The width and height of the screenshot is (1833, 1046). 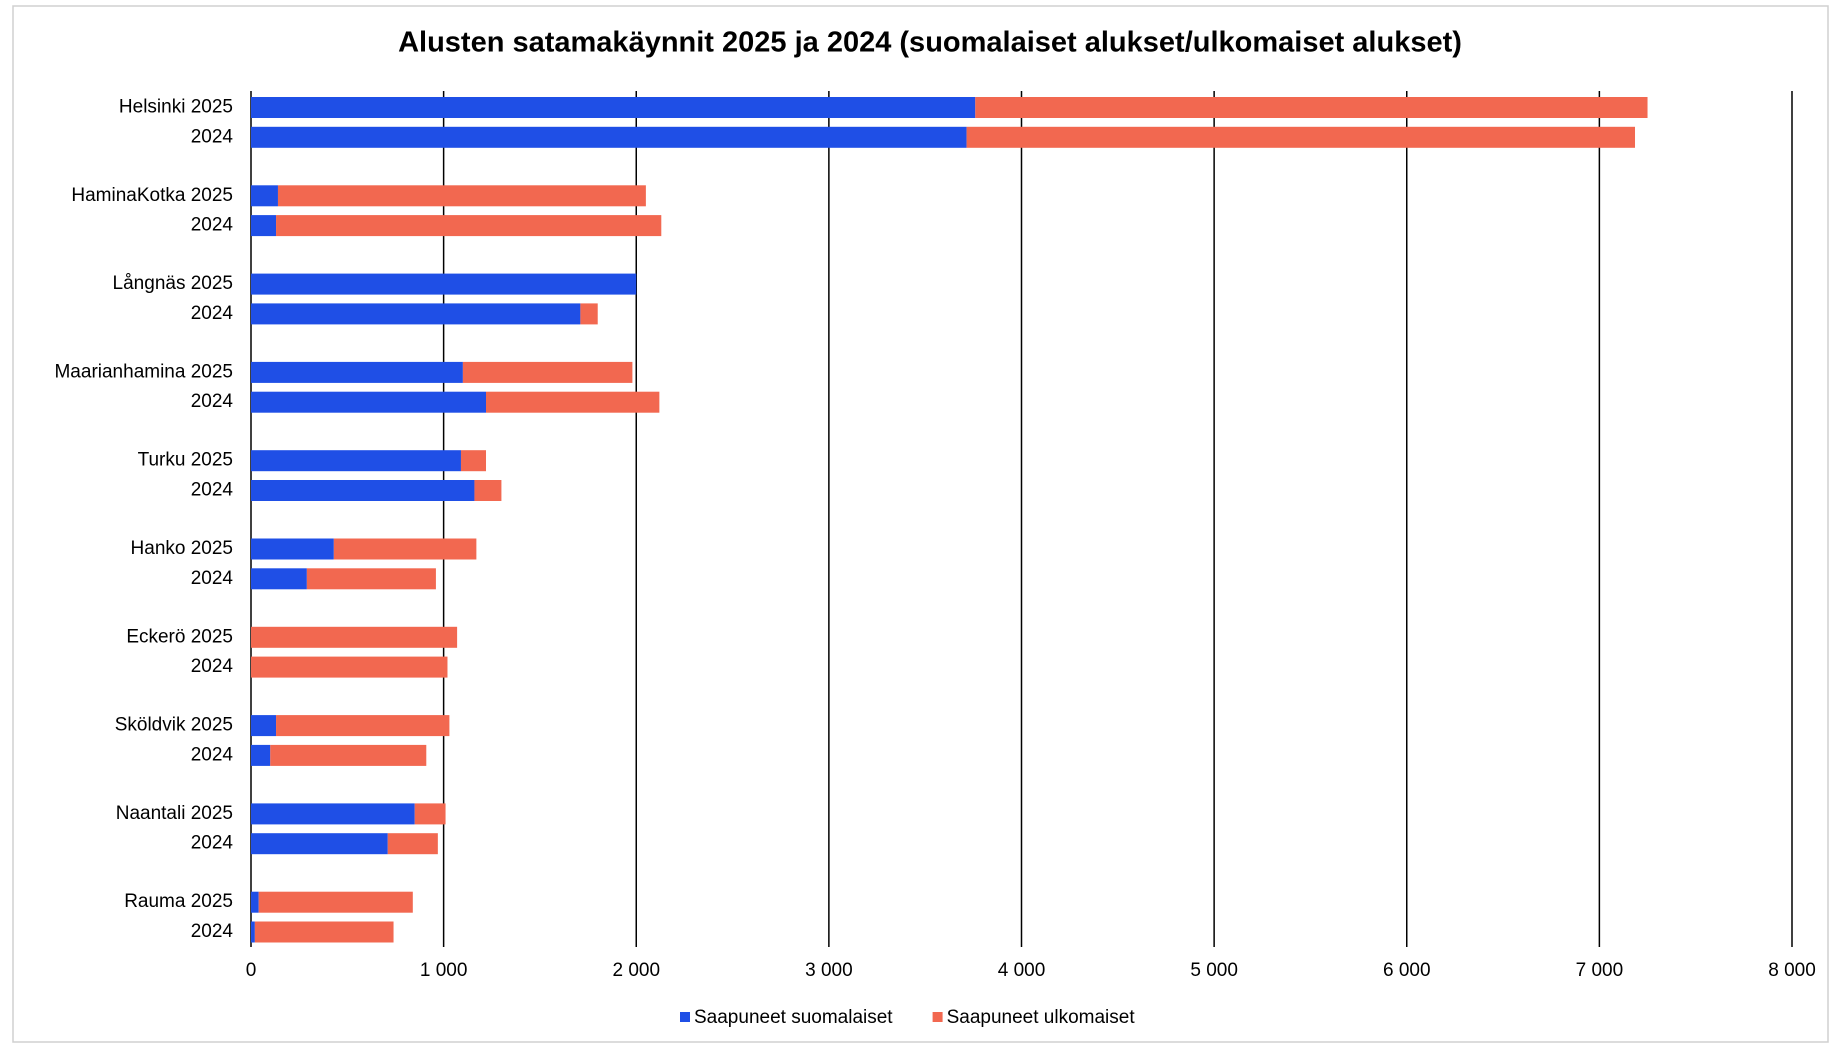 What do you see at coordinates (251, 970) in the screenshot?
I see `x-tick-label: 0` at bounding box center [251, 970].